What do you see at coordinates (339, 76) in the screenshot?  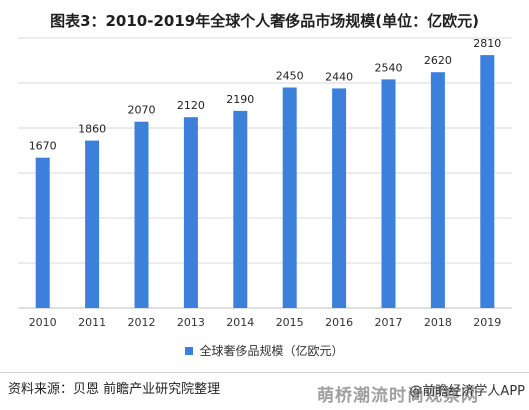 I see `data-label-2016: 2440` at bounding box center [339, 76].